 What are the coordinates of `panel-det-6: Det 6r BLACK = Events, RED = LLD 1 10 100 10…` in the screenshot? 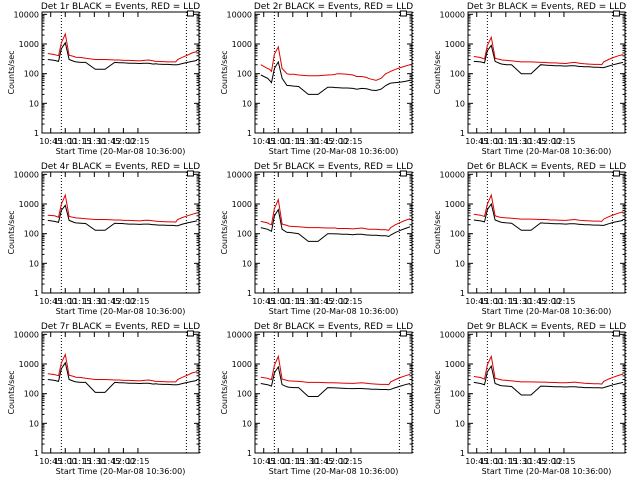 It's located at (530, 239).